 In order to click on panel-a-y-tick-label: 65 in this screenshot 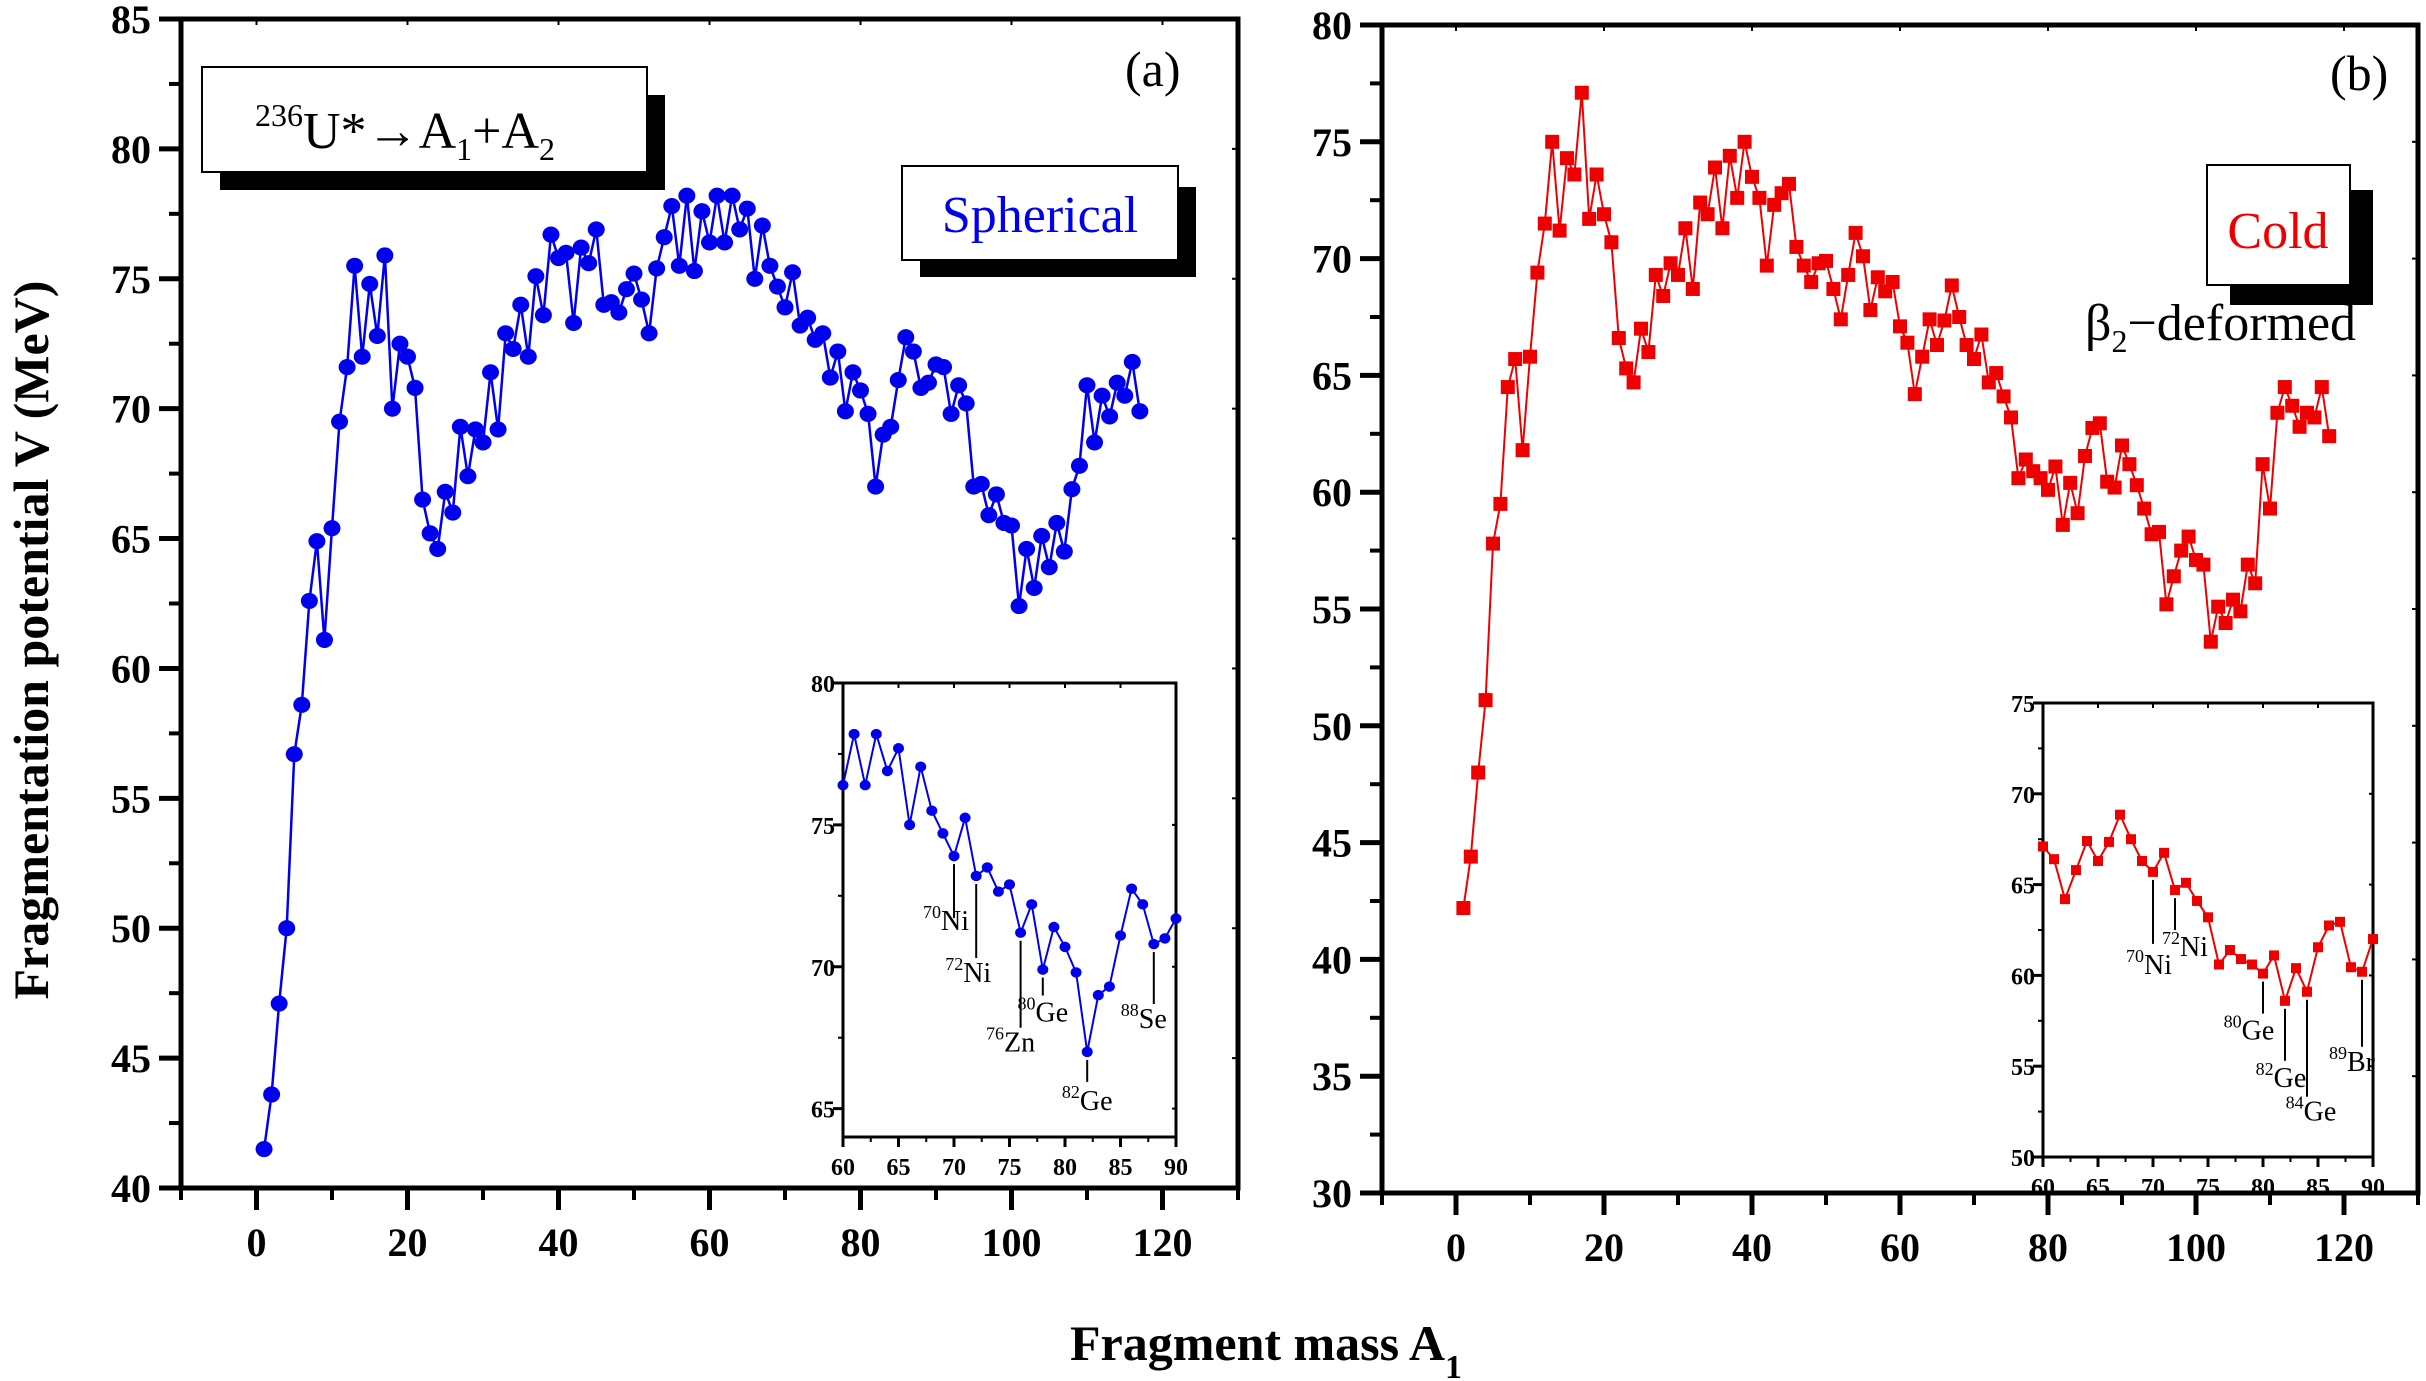, I will do `click(131, 539)`.